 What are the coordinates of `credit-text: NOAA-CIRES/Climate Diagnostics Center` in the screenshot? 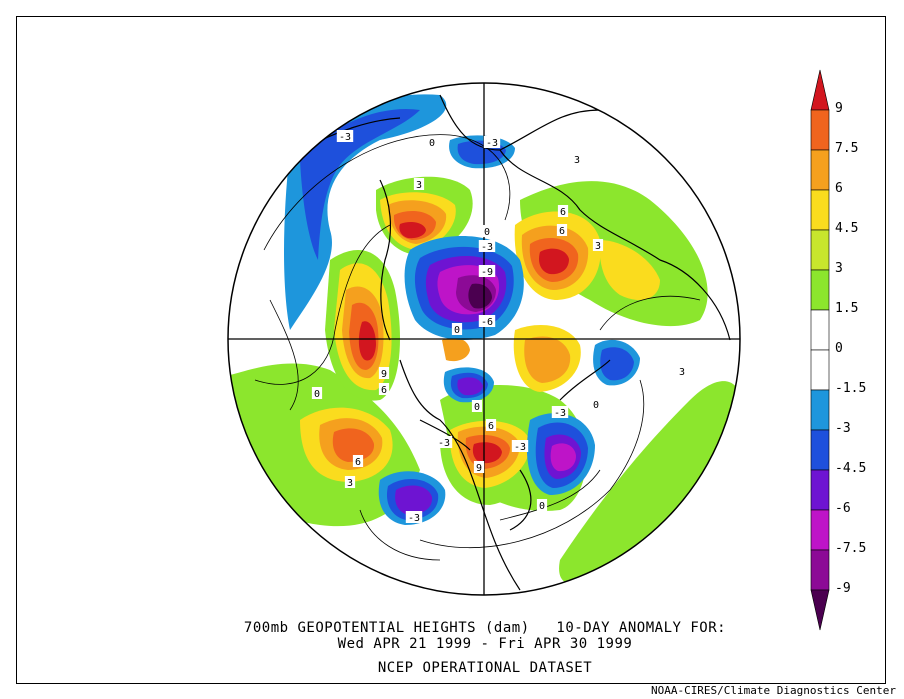 It's located at (773, 690).